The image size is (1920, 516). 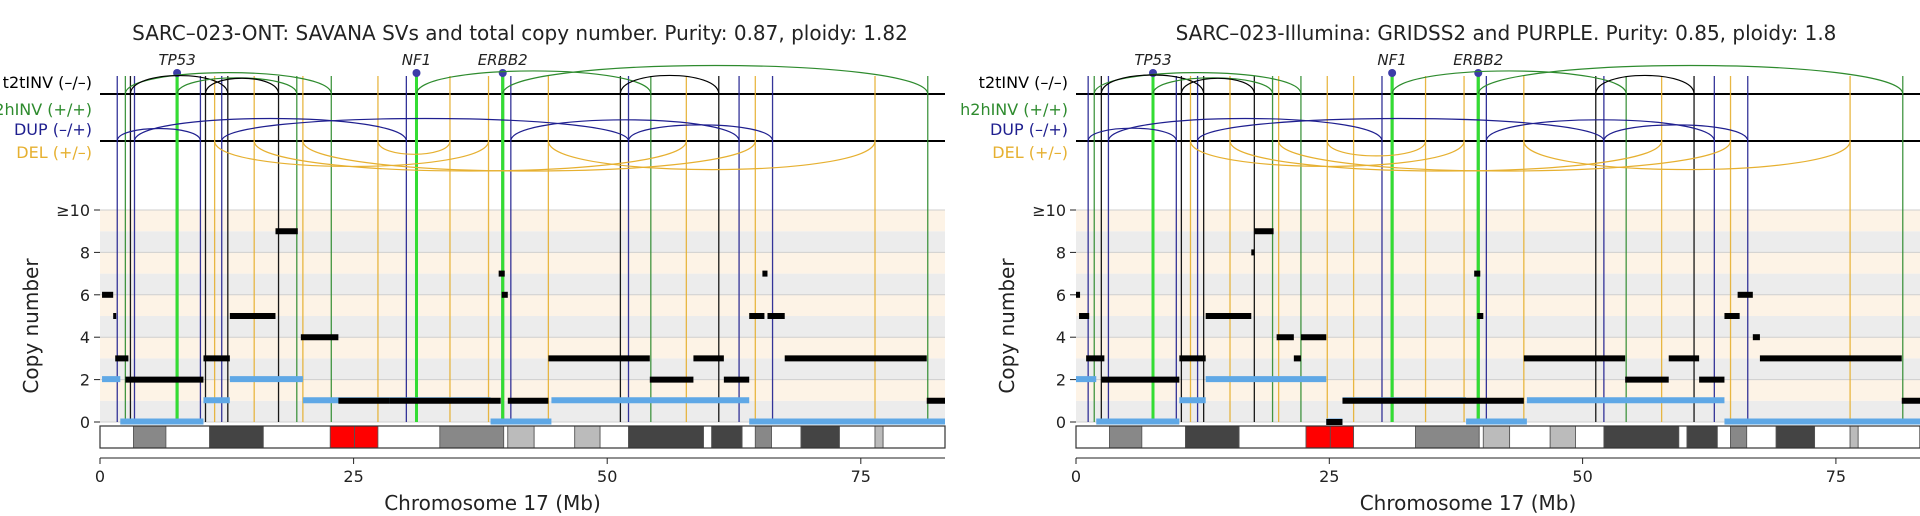 What do you see at coordinates (607, 476) in the screenshot?
I see `x-tick-label: 50` at bounding box center [607, 476].